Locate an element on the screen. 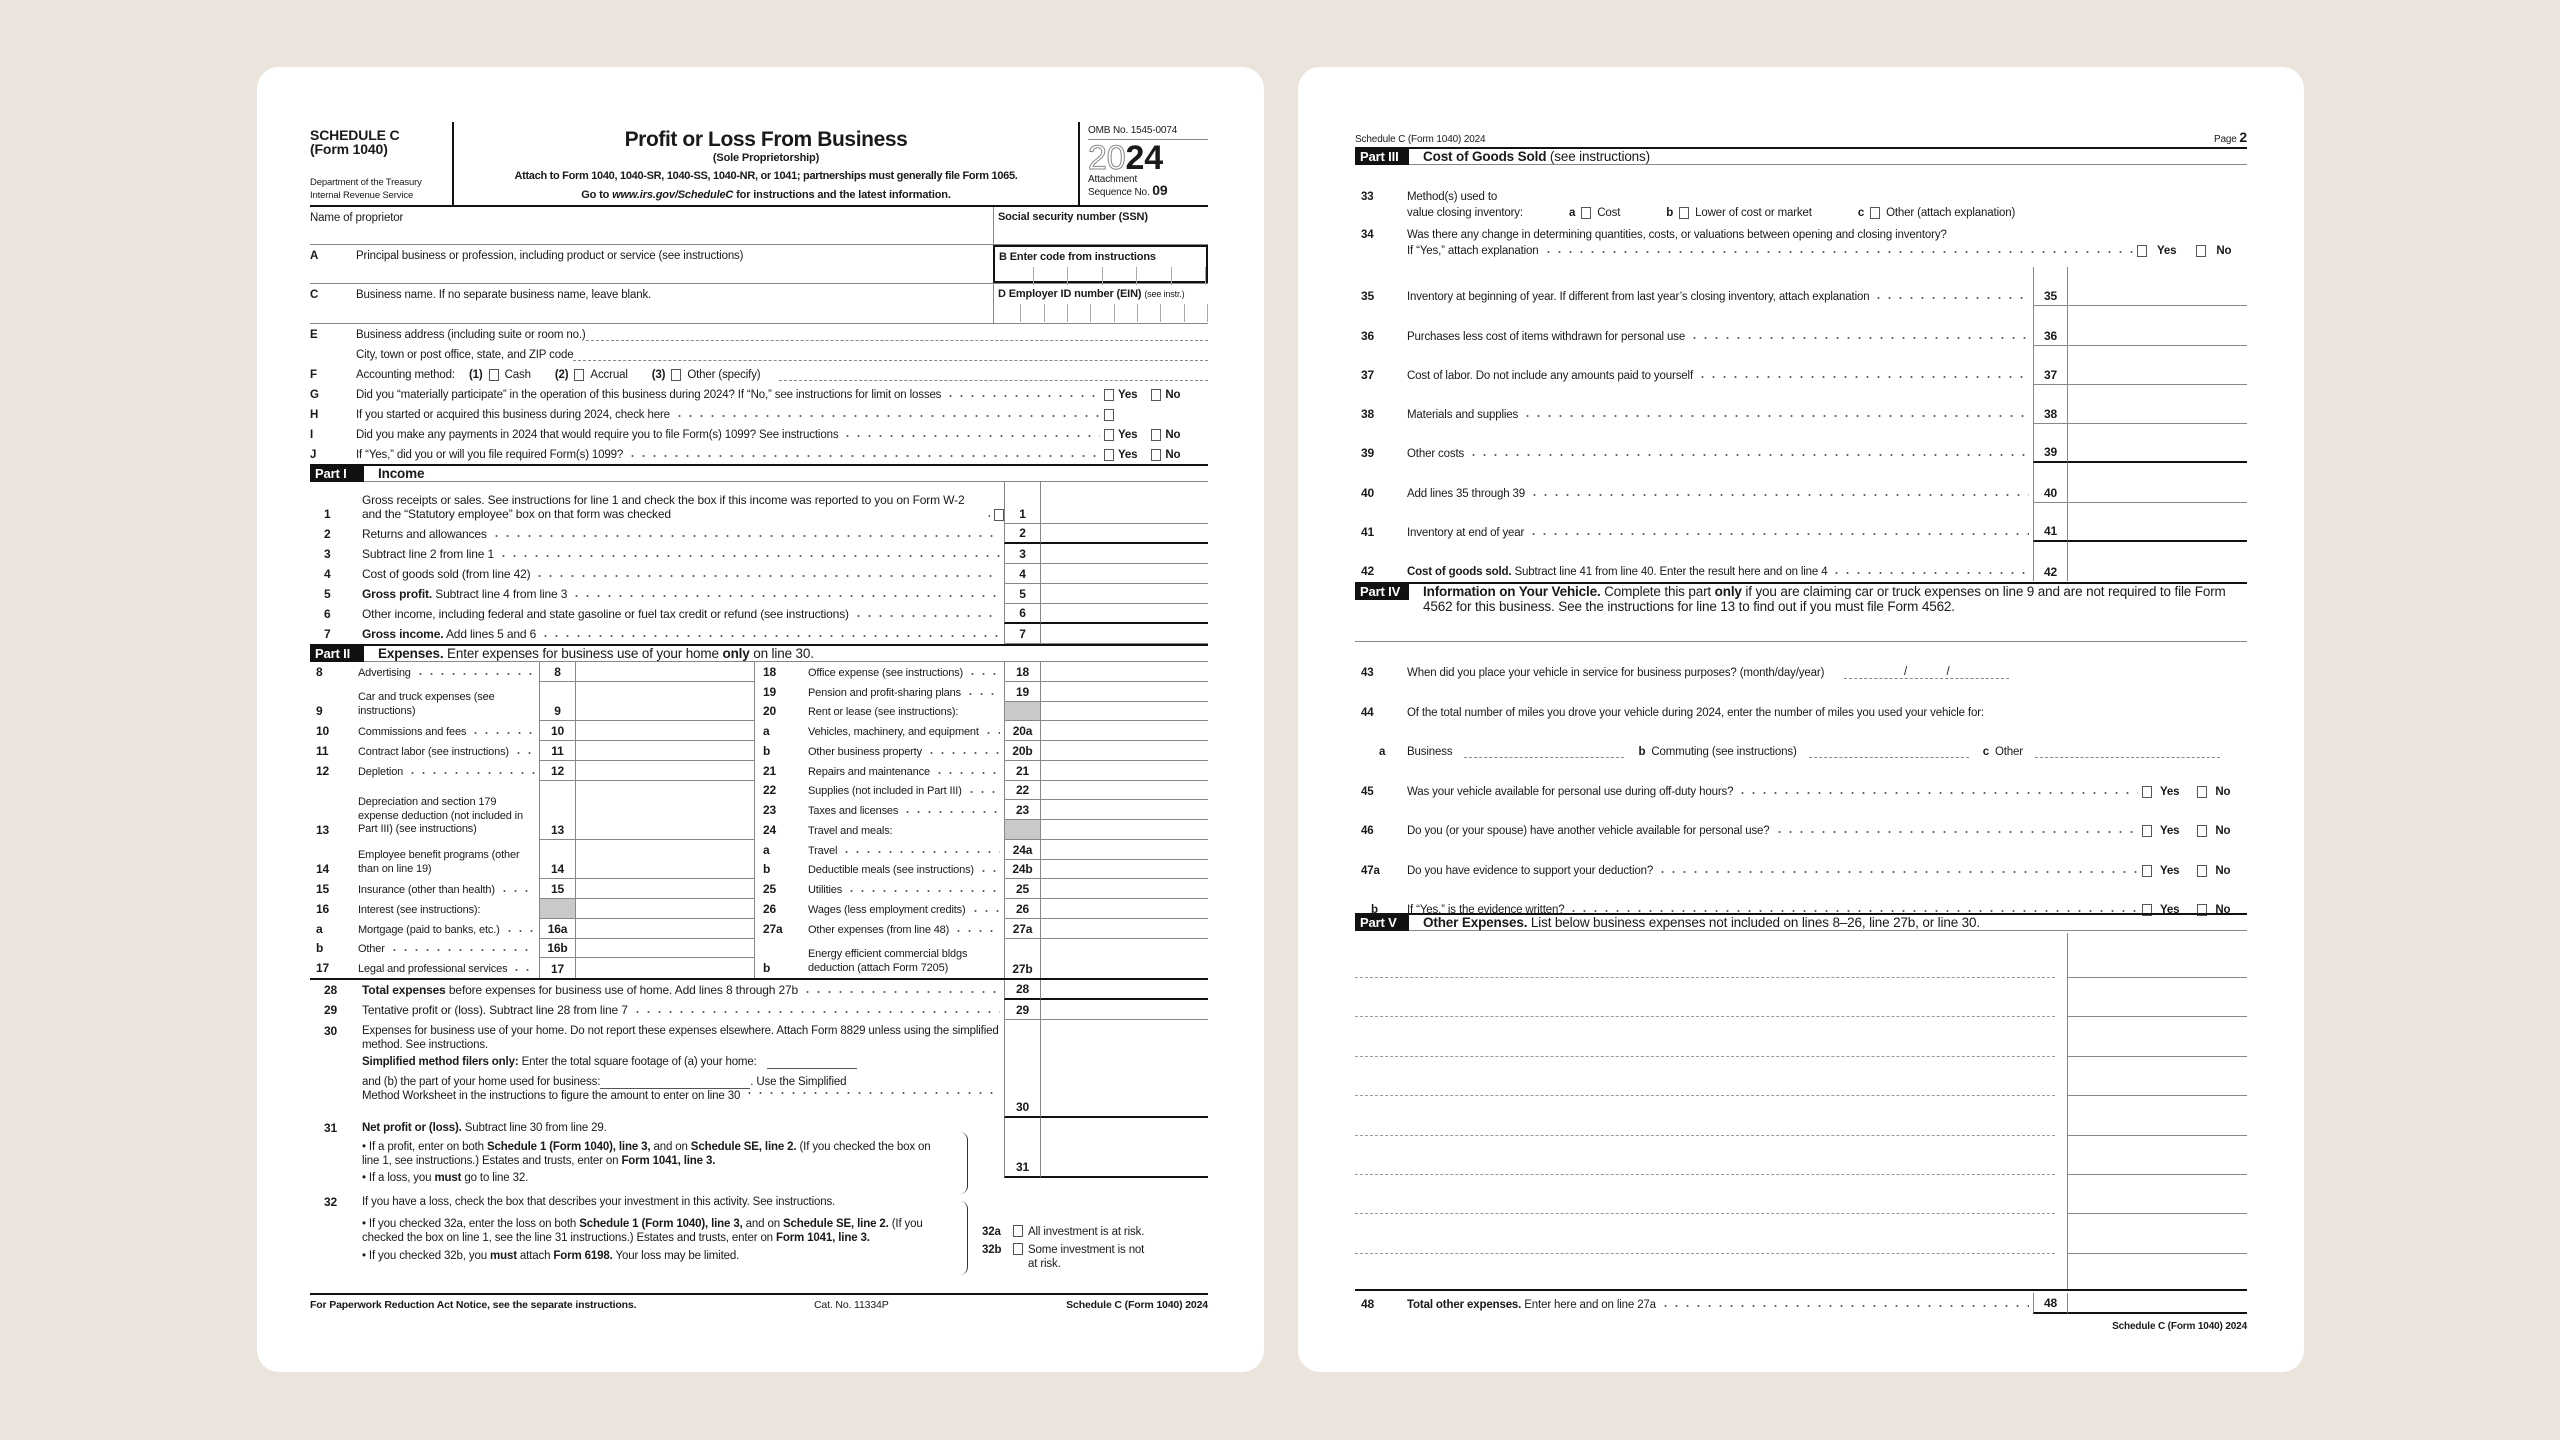  address-field is located at coordinates (896, 335).